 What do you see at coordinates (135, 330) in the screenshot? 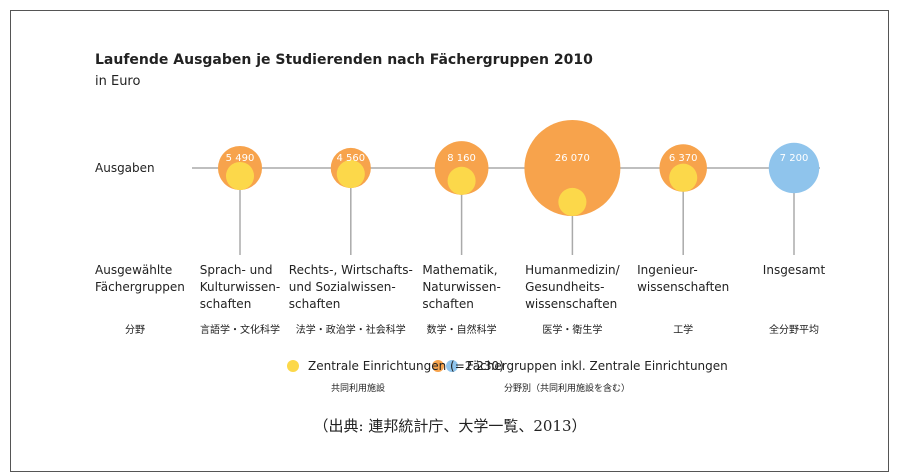
I see `row-label: 分野` at bounding box center [135, 330].